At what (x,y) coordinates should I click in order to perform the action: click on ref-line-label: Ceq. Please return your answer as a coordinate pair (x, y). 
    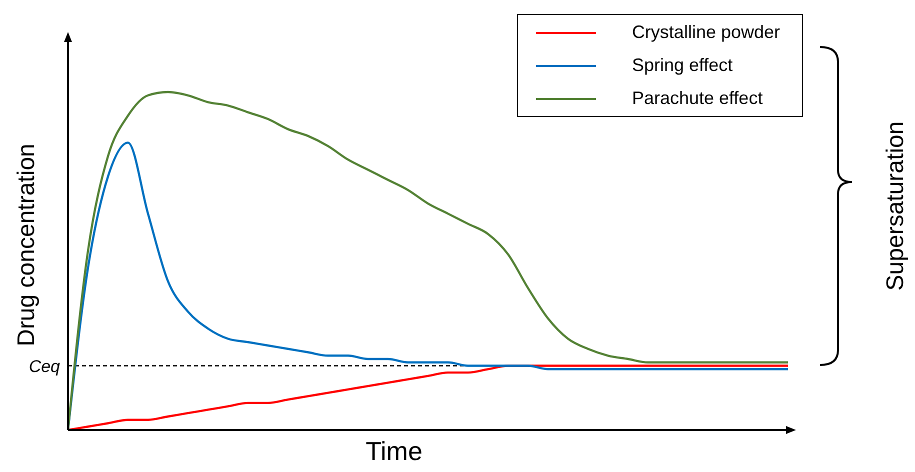
    Looking at the image, I should click on (44, 366).